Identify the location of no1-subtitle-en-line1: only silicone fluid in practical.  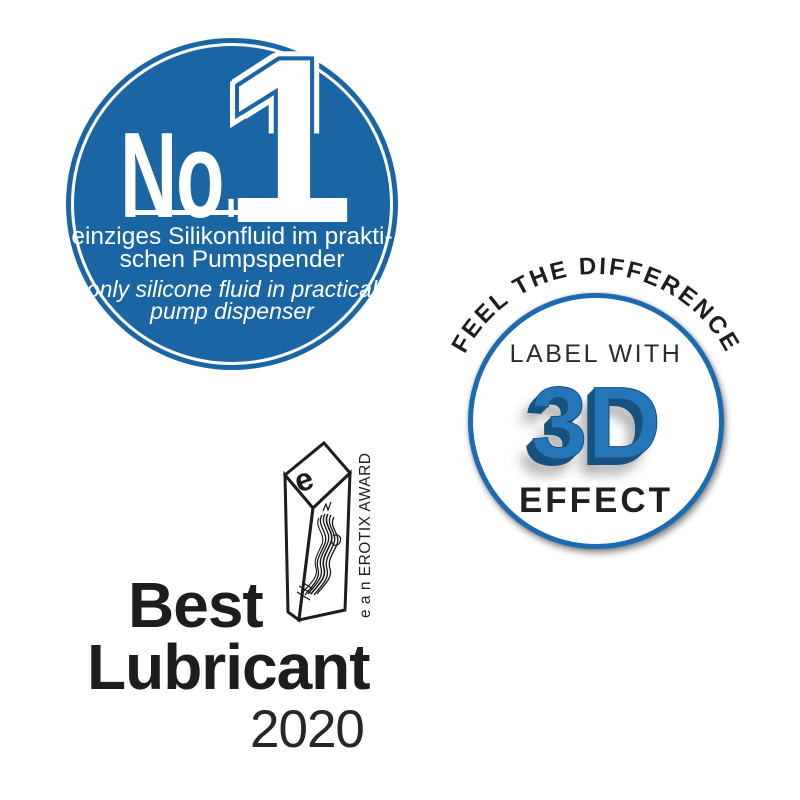
(232, 289).